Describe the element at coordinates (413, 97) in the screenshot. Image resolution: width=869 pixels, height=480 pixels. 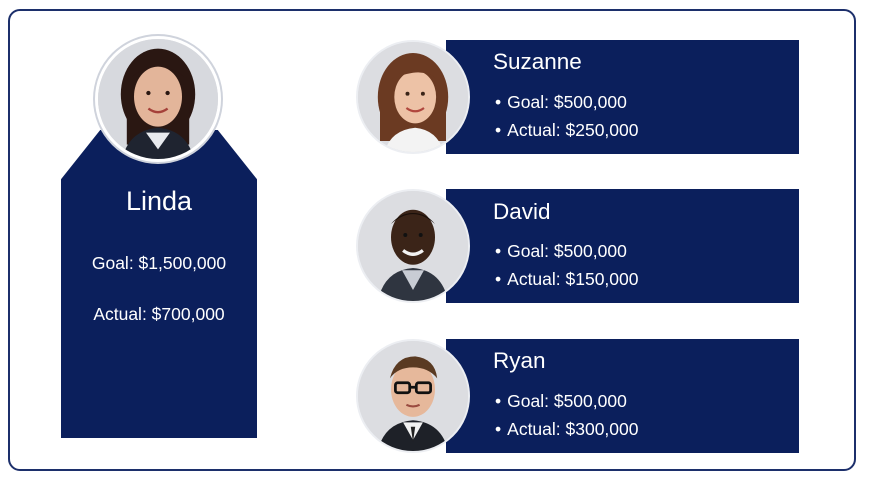
I see `member-avatar-suzanne` at that location.